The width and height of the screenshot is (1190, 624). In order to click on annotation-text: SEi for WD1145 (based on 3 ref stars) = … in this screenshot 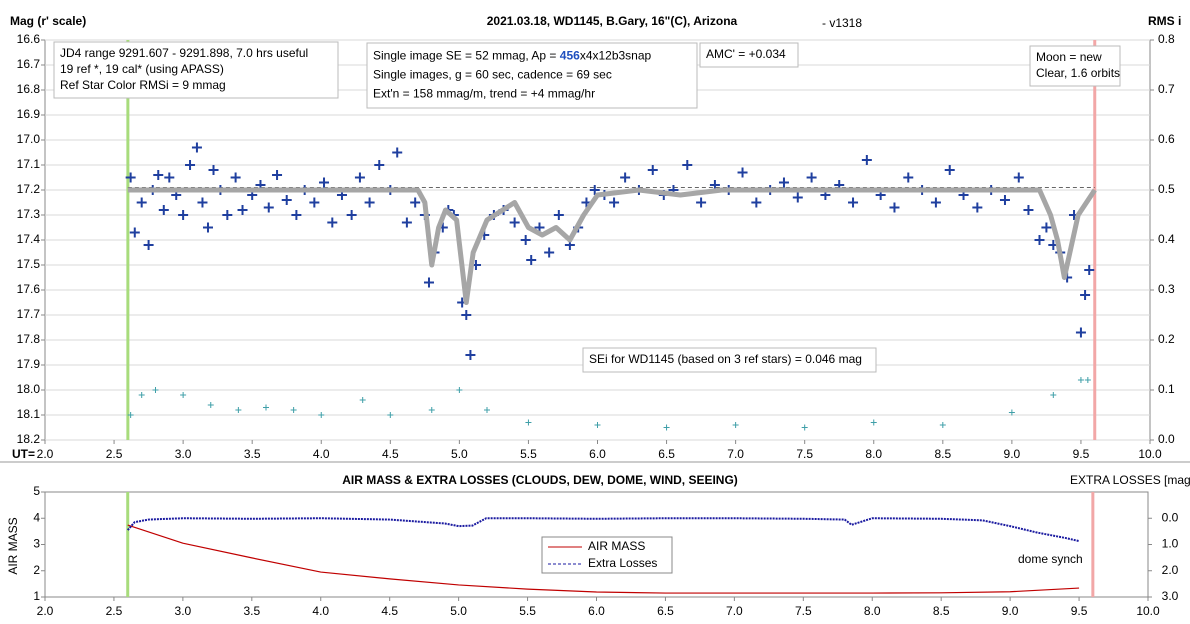, I will do `click(725, 359)`.